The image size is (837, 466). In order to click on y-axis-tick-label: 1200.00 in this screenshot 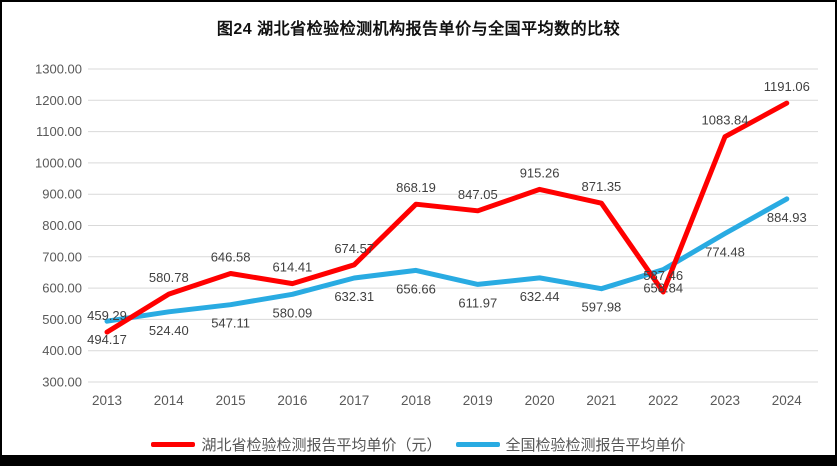, I will do `click(58, 100)`.